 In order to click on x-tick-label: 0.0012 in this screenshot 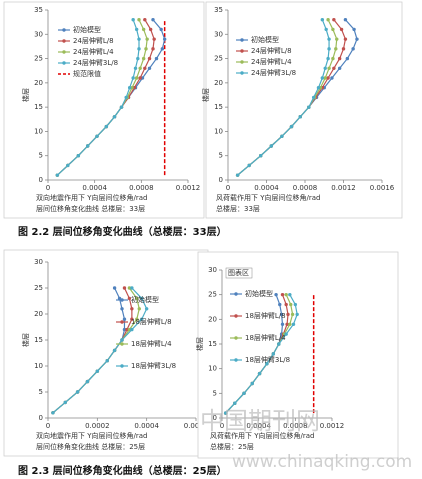, I will do `click(343, 188)`.